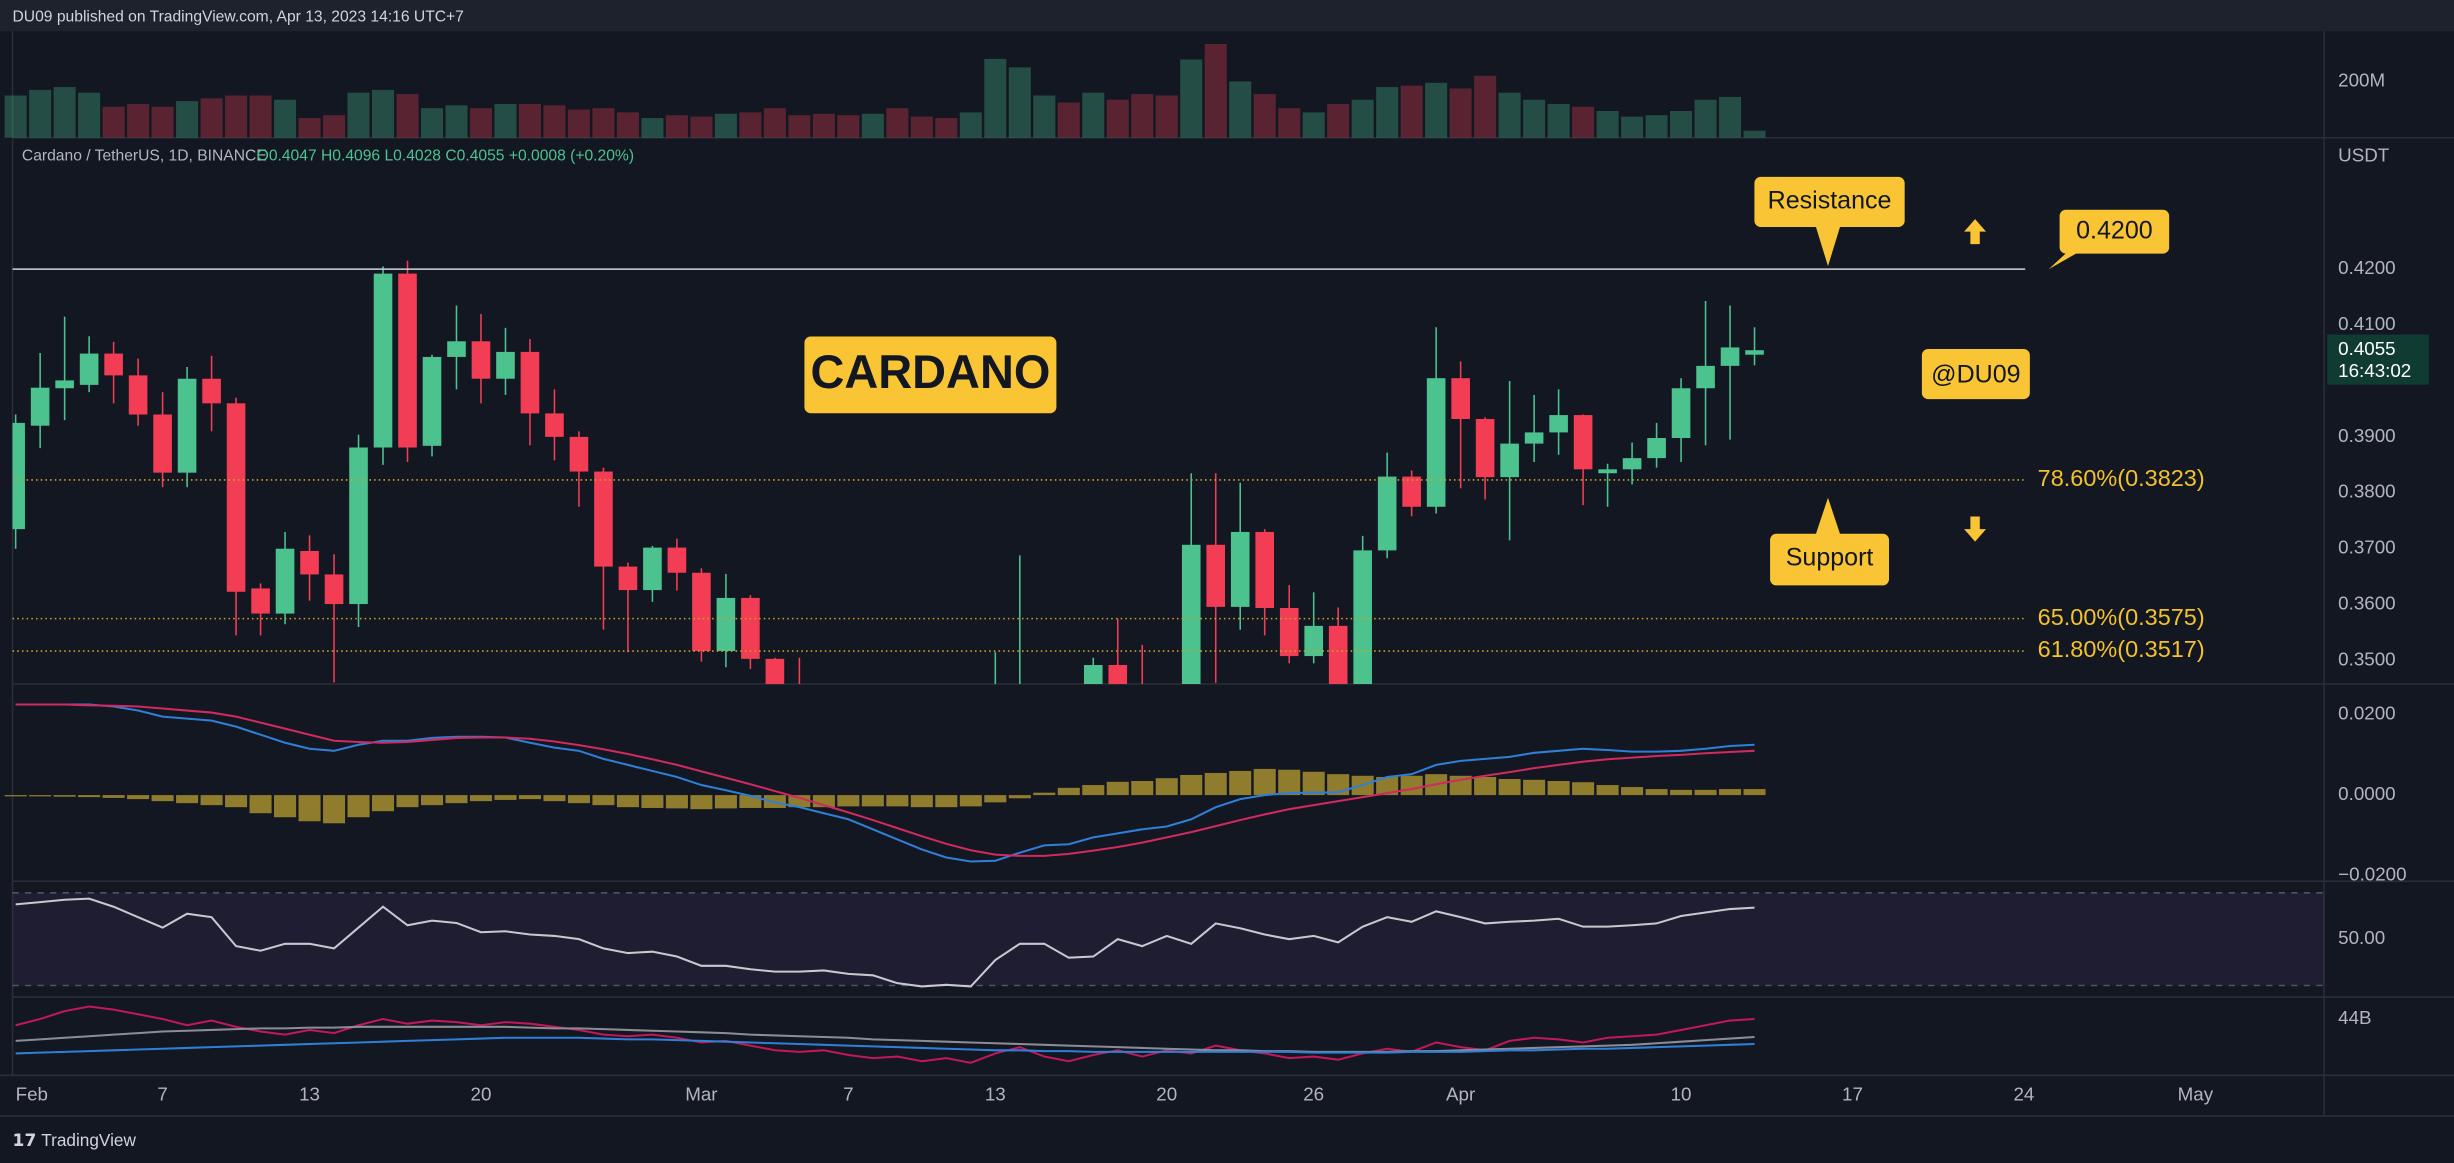 The image size is (2454, 1163). Describe the element at coordinates (2366, 547) in the screenshot. I see `y-tick-label: 0.3700` at that location.